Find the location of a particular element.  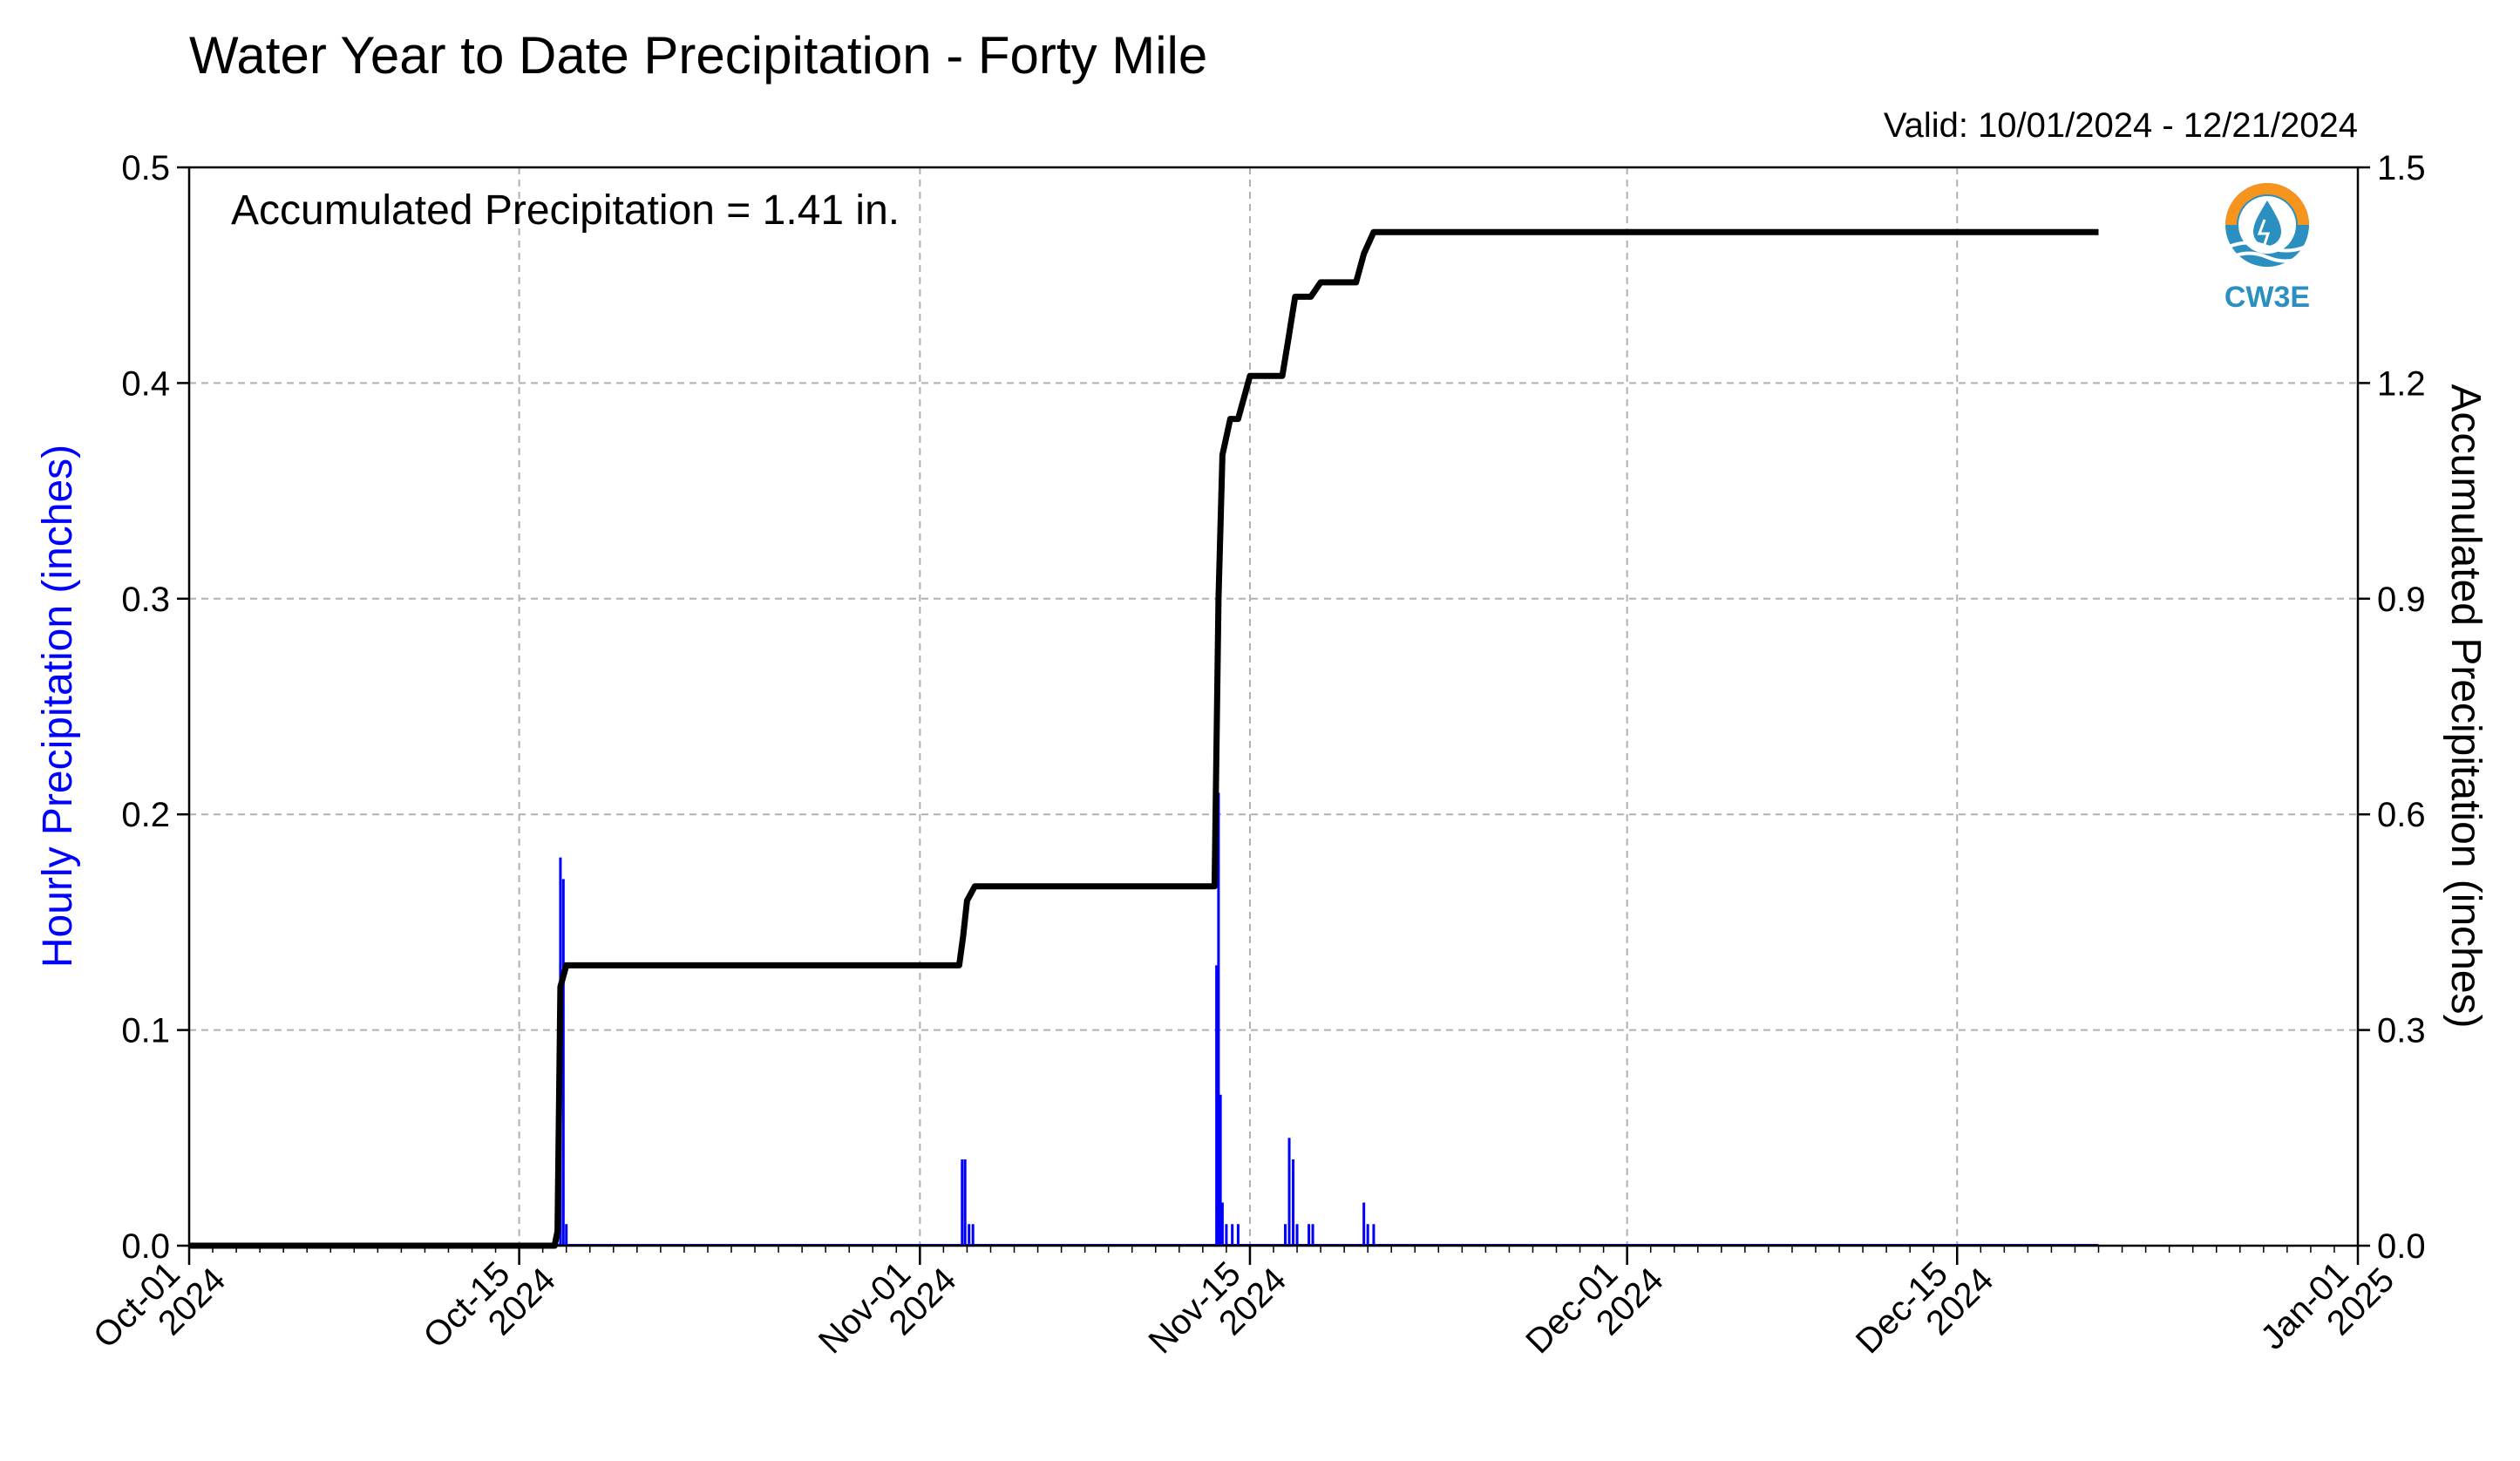

y-right-tick-label: 0.9 is located at coordinates (2401, 600).